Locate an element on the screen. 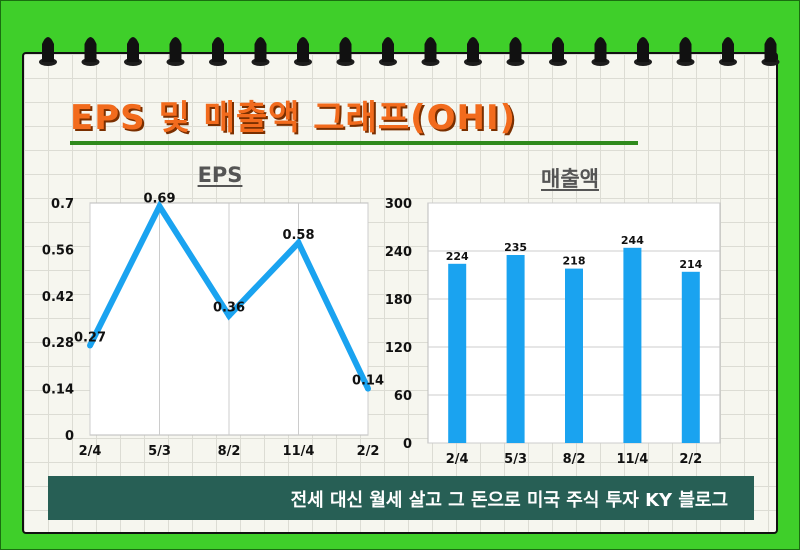  revenue-x-tick-label: 2/2 is located at coordinates (690, 459).